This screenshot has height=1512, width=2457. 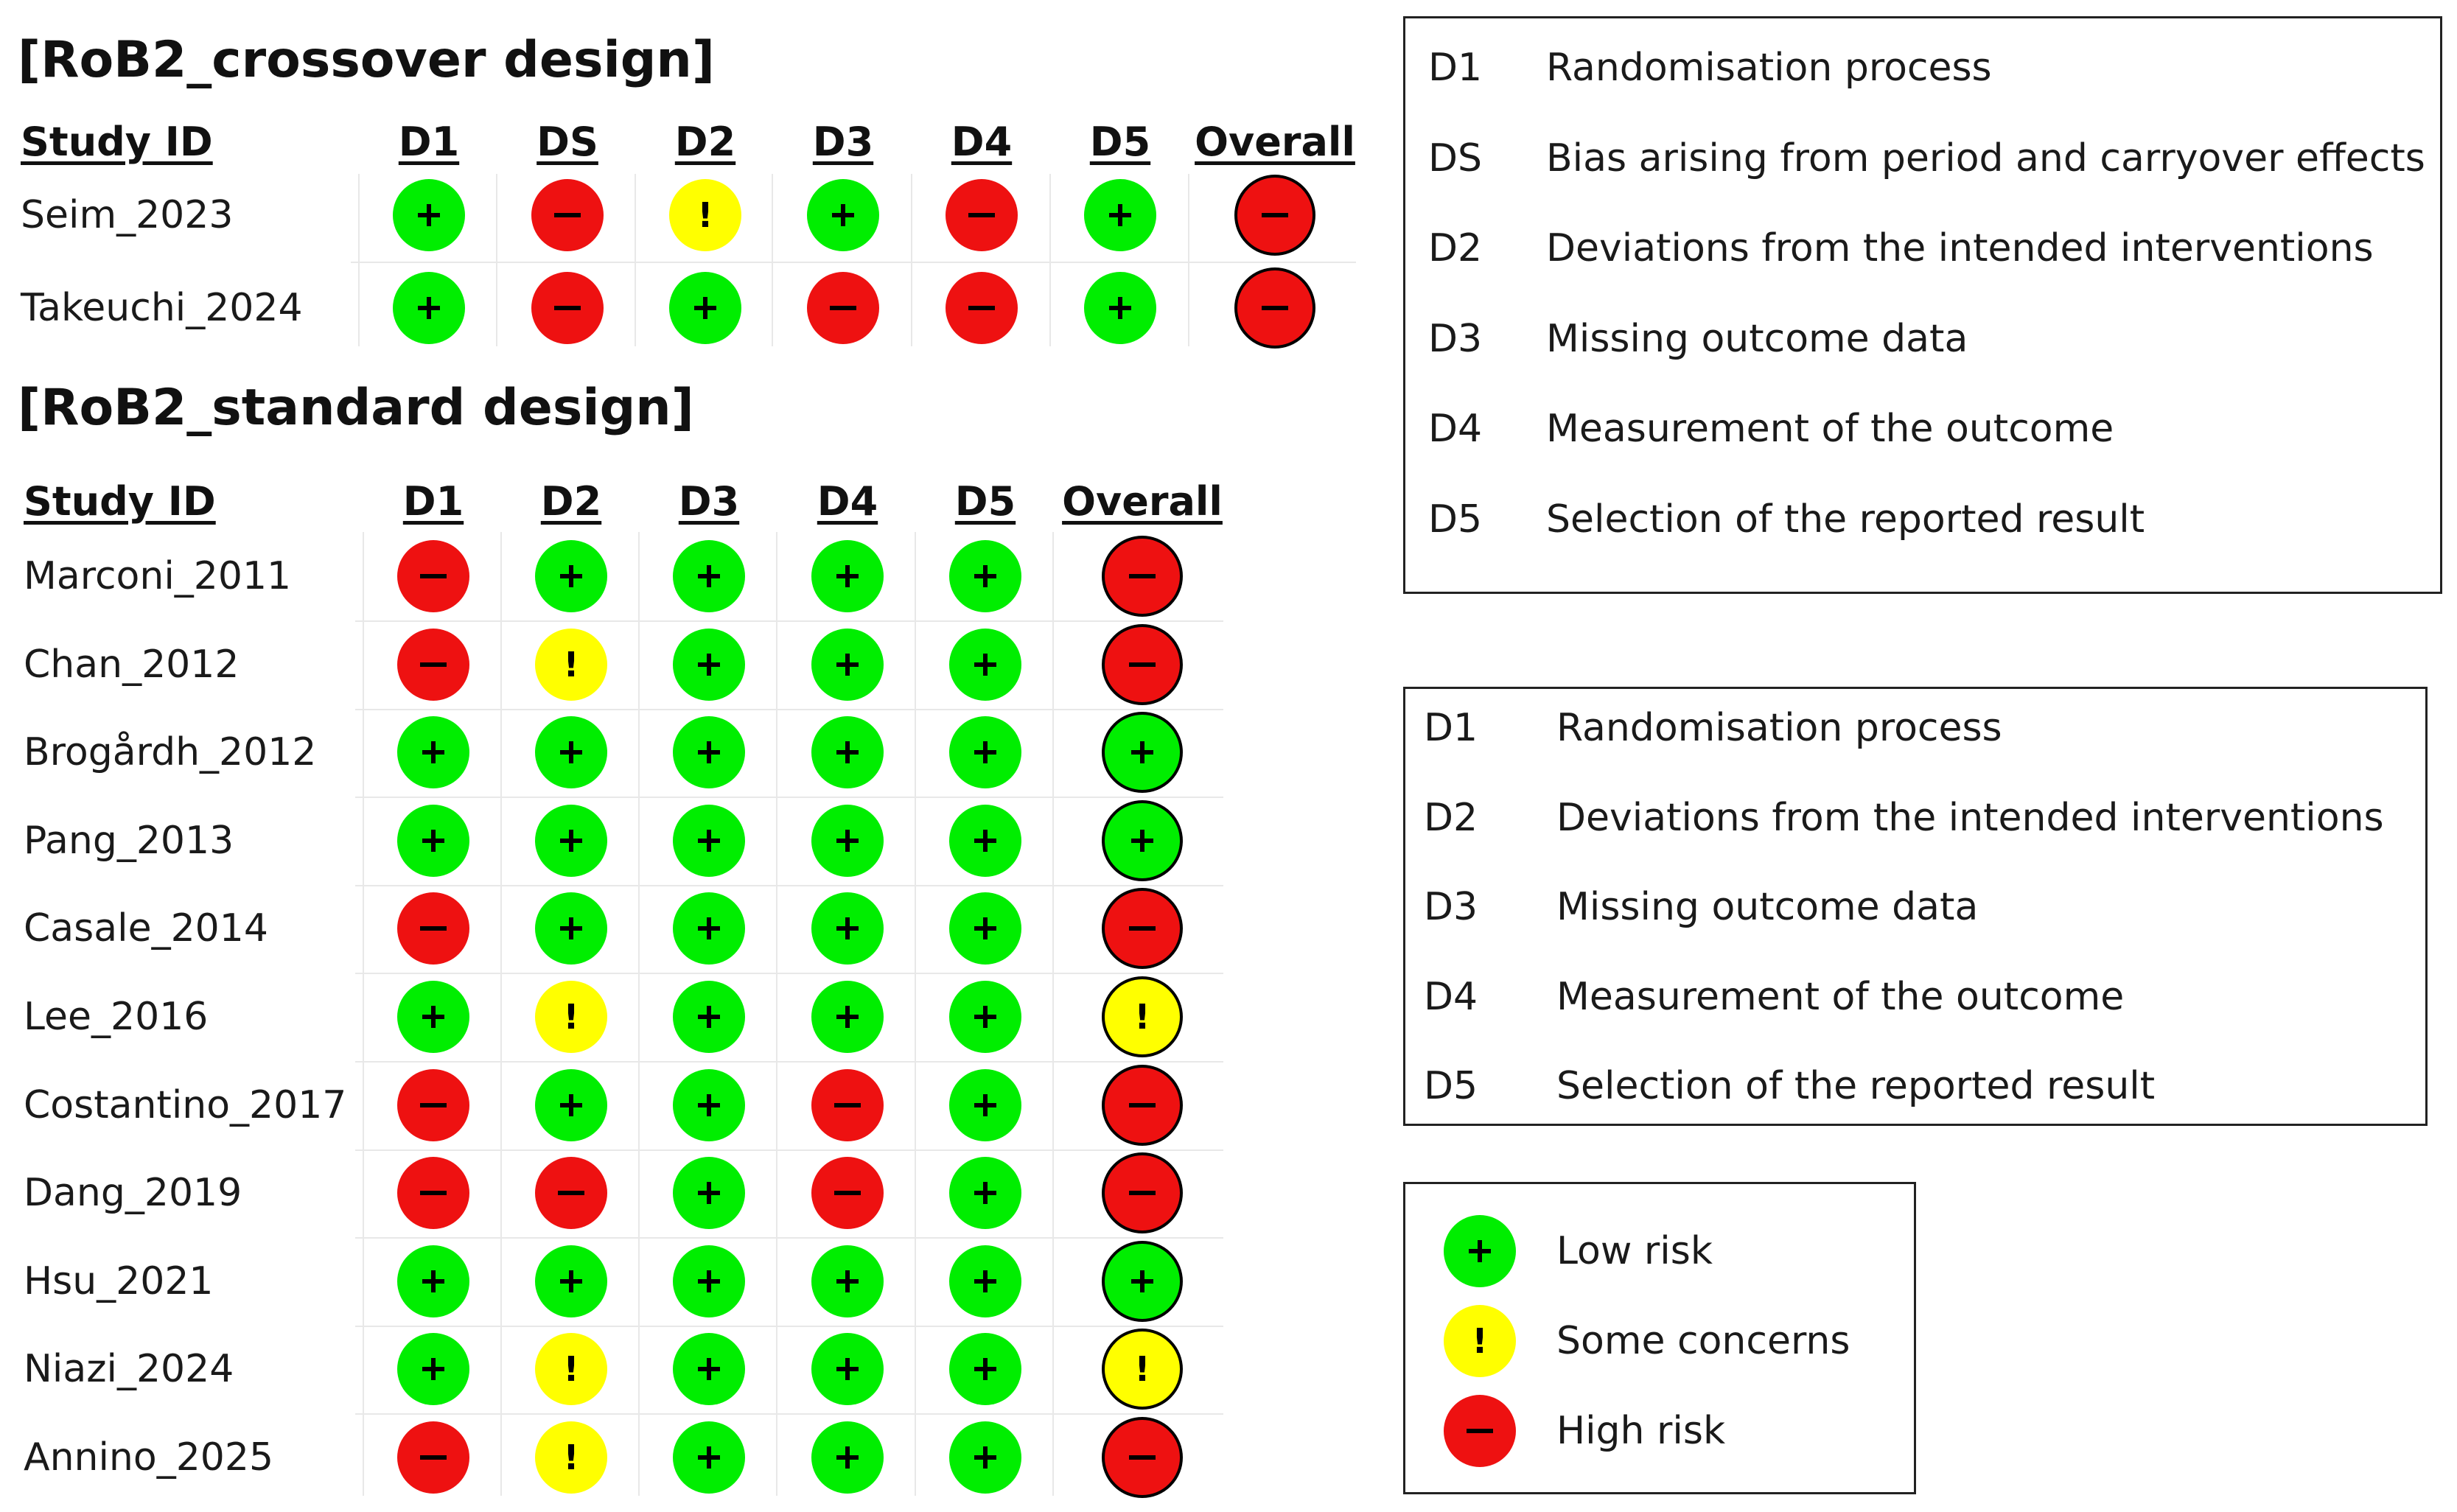 I want to click on legend-high-dot, so click(x=1480, y=1431).